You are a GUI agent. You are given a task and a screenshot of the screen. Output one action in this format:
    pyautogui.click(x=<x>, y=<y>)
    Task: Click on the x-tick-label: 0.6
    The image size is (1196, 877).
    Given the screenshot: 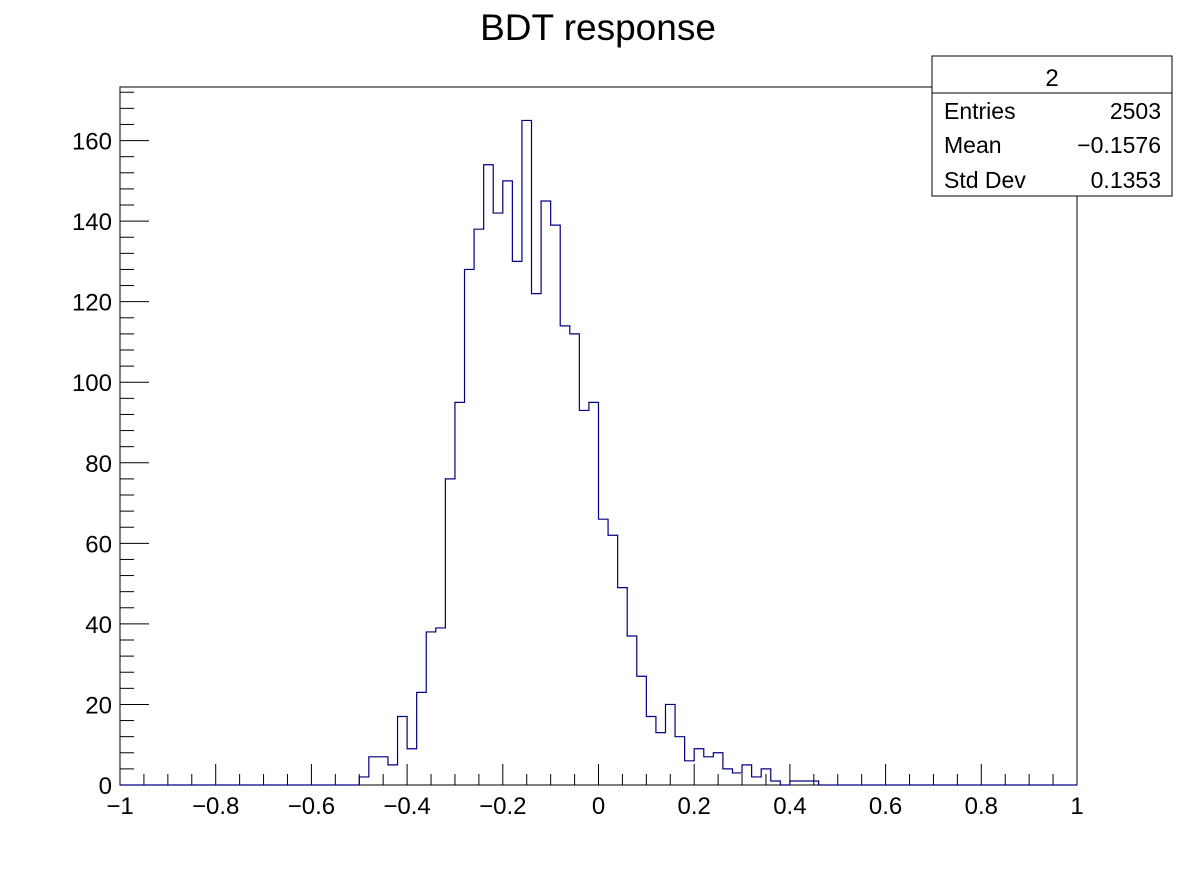 What is the action you would take?
    pyautogui.click(x=885, y=806)
    